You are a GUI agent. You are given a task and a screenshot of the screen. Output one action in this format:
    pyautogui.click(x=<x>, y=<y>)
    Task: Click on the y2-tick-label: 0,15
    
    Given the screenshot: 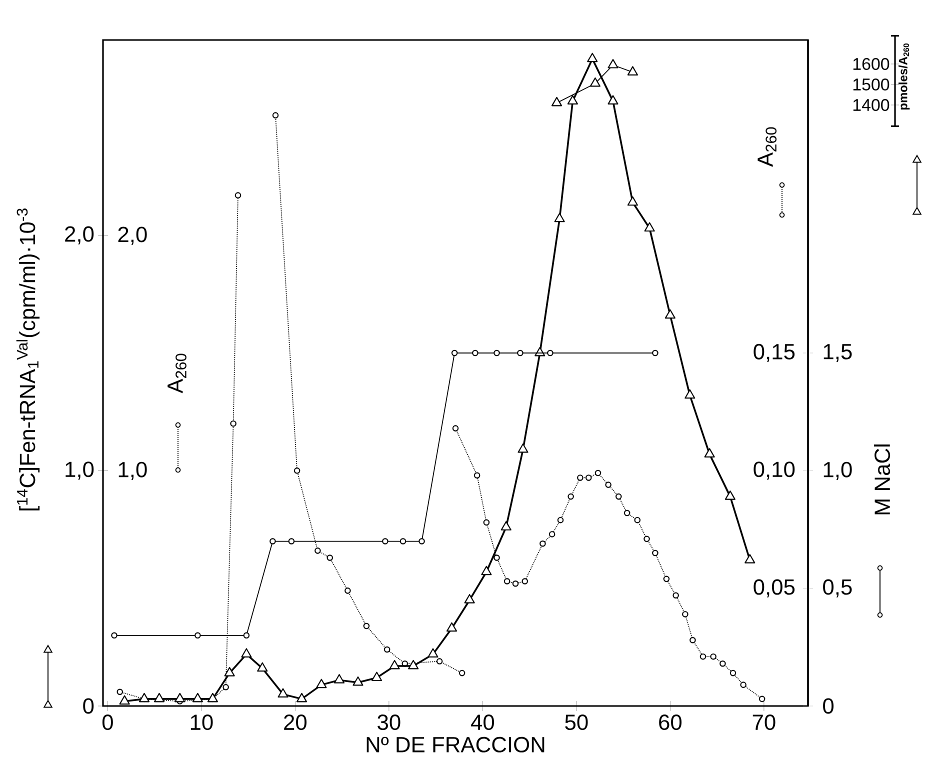 What is the action you would take?
    pyautogui.click(x=774, y=353)
    